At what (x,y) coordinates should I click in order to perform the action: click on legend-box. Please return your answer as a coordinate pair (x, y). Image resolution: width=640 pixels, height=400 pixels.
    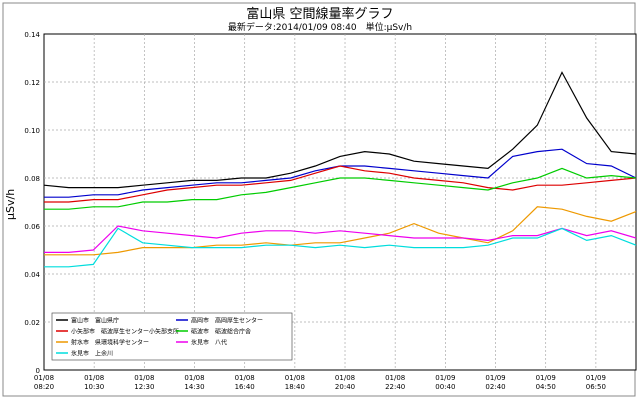
    Looking at the image, I should click on (172, 336).